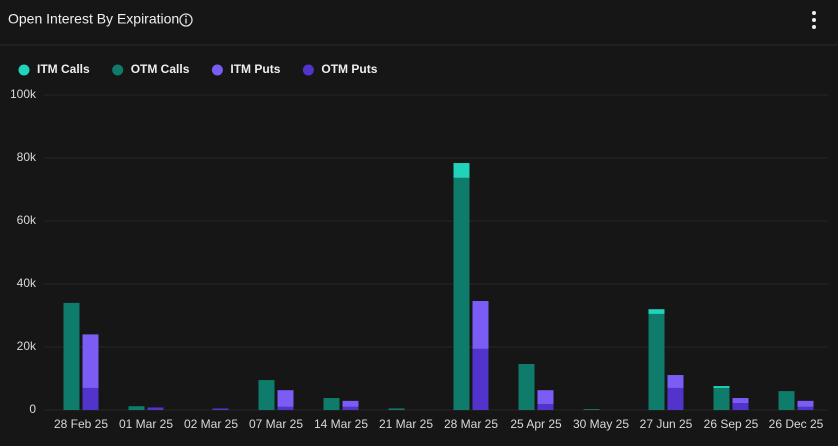 The width and height of the screenshot is (838, 446). Describe the element at coordinates (601, 424) in the screenshot. I see `x-tick-label: 30 May 25` at that location.